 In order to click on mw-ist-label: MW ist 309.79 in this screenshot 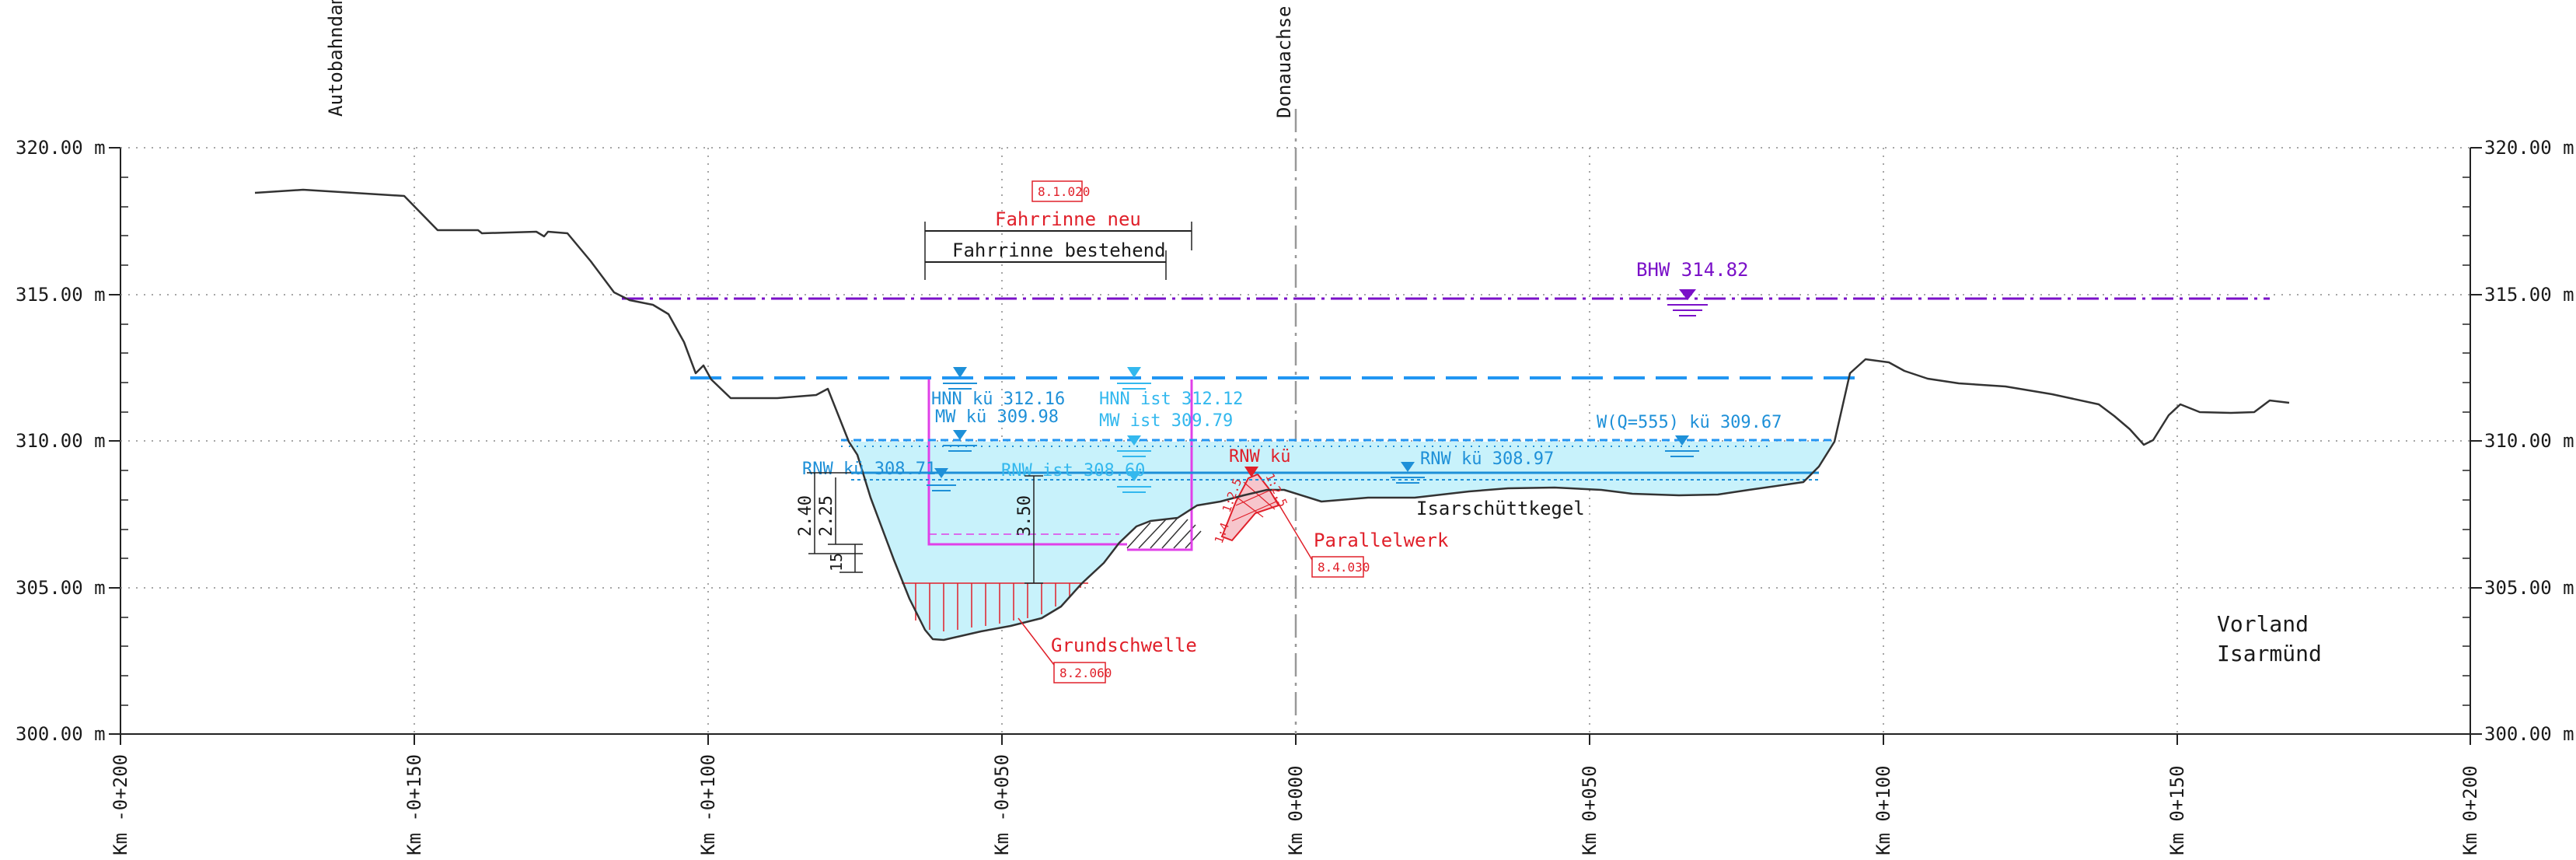, I will do `click(1166, 421)`.